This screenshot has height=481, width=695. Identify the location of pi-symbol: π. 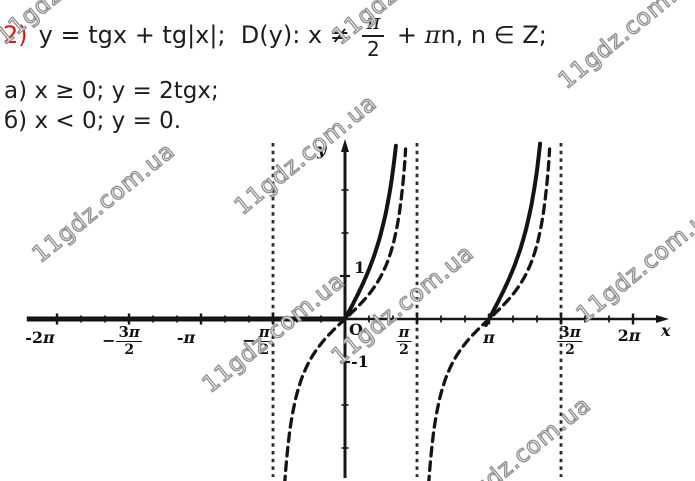
(432, 34).